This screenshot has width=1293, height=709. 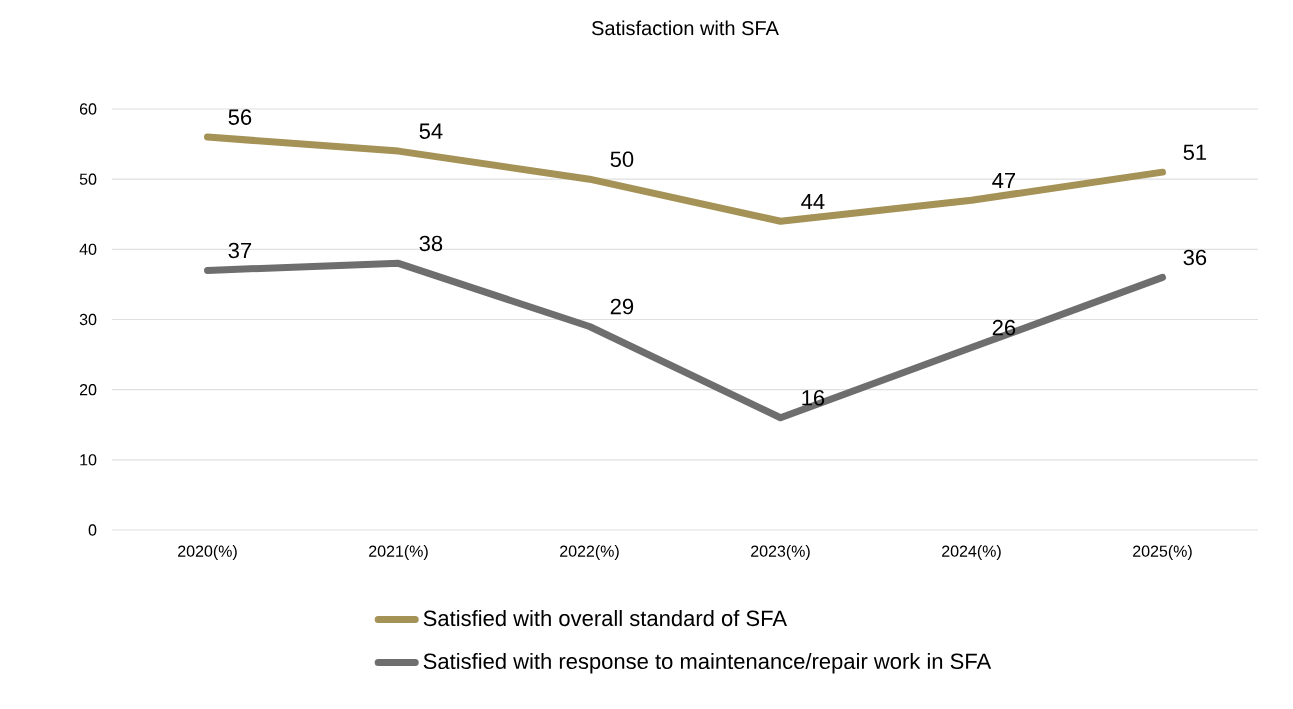 What do you see at coordinates (622, 159) in the screenshot?
I see `data-label: 50` at bounding box center [622, 159].